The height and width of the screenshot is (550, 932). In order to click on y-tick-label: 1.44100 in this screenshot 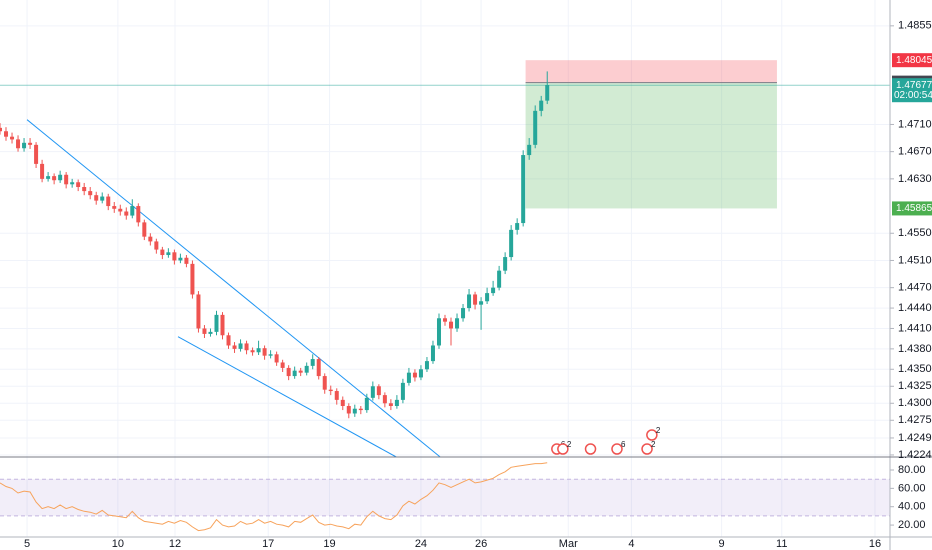, I will do `click(915, 328)`.